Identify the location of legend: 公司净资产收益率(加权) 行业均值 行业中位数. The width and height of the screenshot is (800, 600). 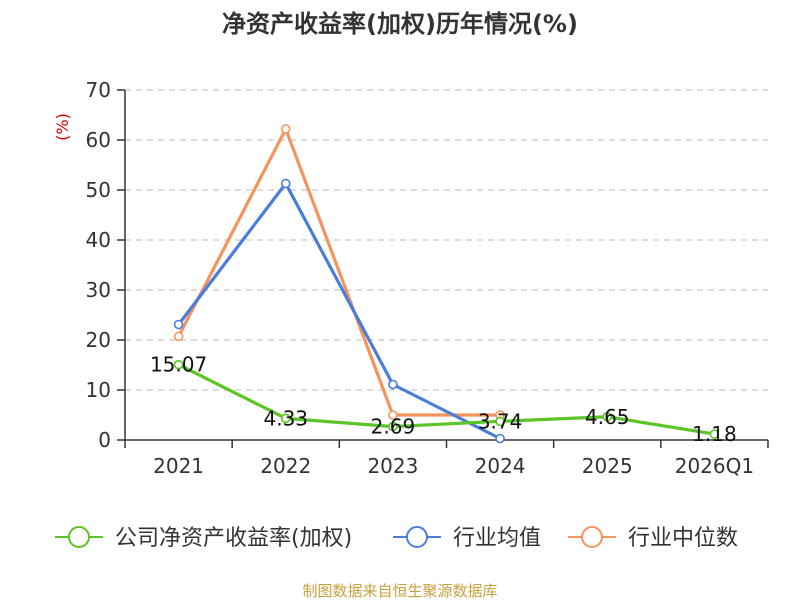
(396, 538).